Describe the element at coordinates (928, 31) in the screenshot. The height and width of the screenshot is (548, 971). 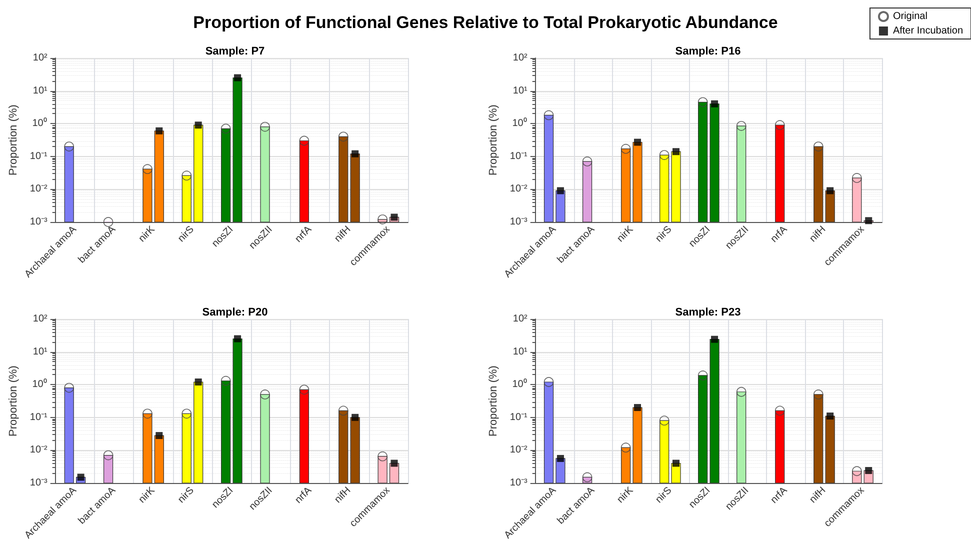
I see `legend-label: After Incubation` at that location.